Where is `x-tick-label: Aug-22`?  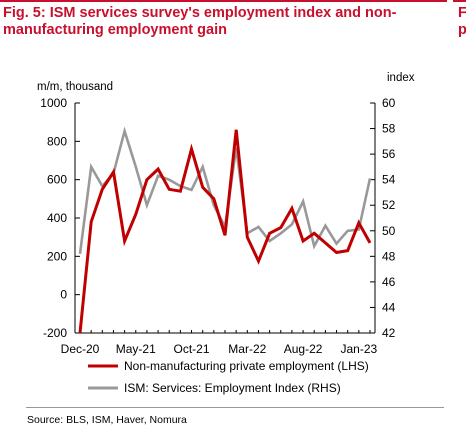 x-tick-label: Aug-22 is located at coordinates (303, 349).